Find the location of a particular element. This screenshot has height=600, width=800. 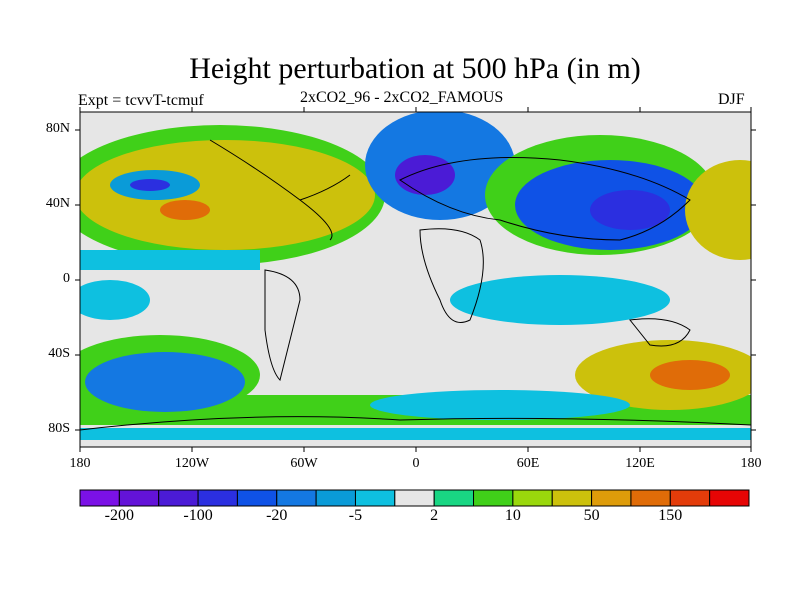

colorbar-label: 50 is located at coordinates (591, 515).